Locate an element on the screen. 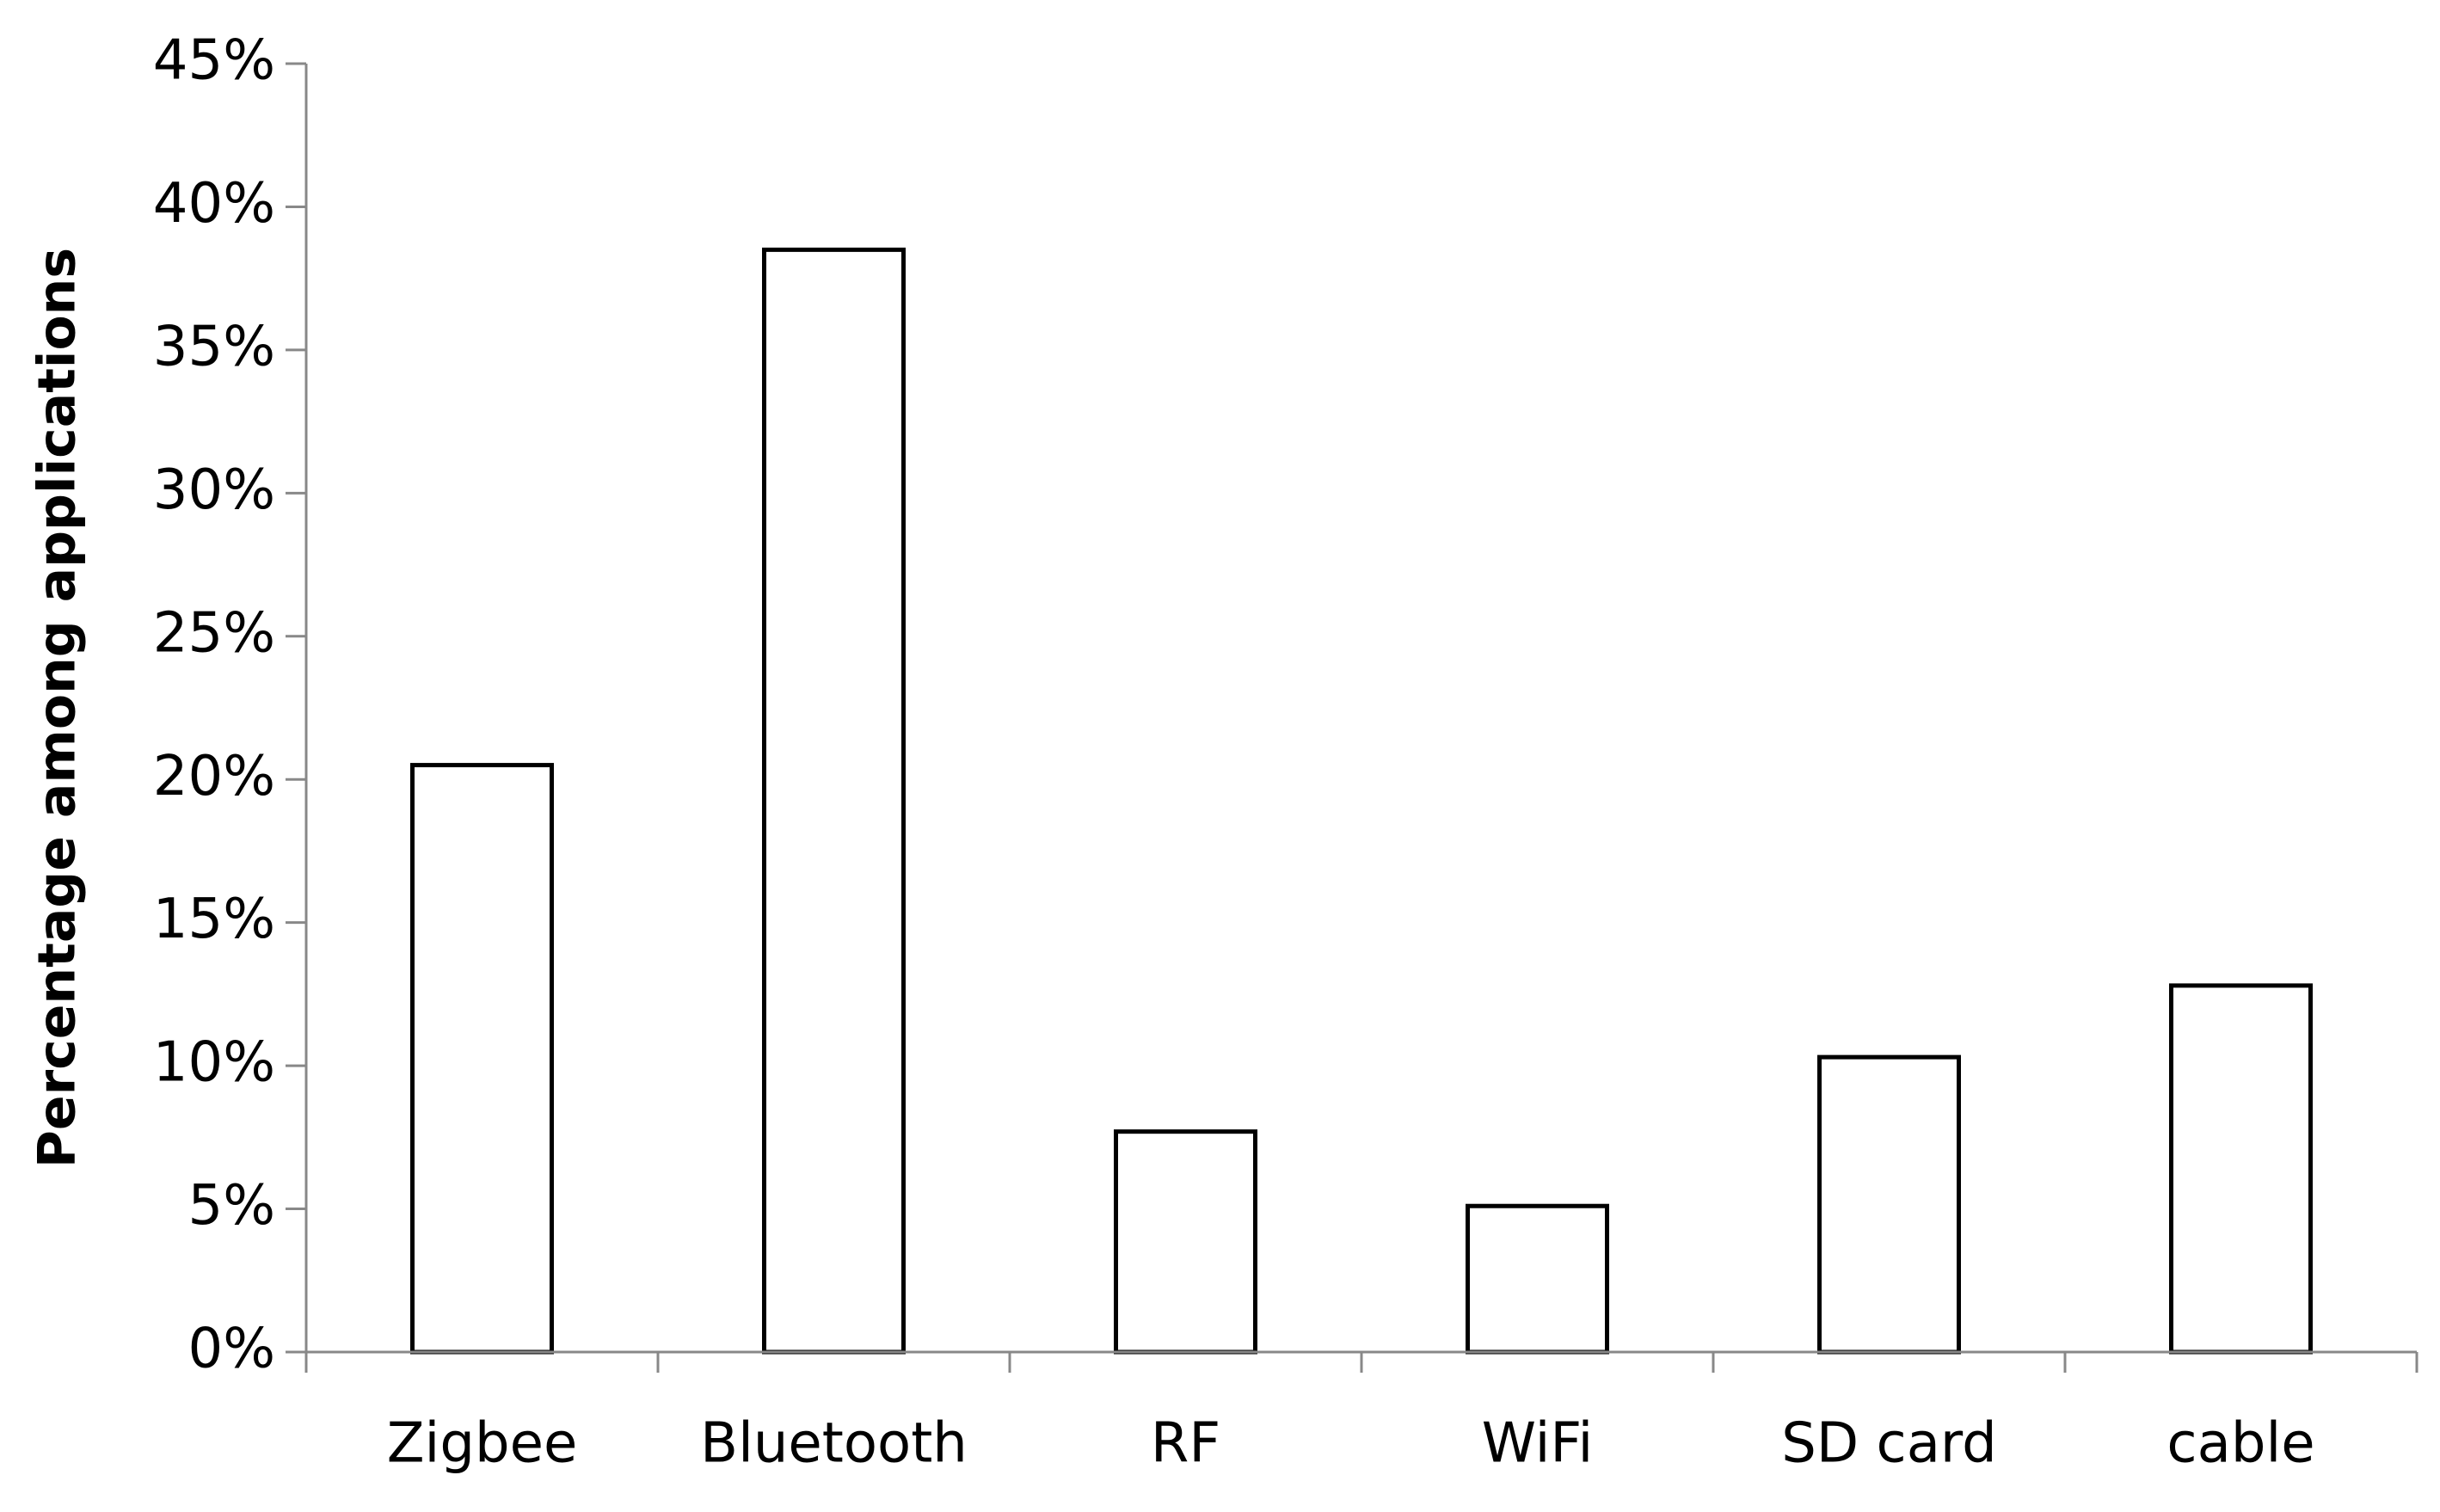  x-tick-label: Zigbee is located at coordinates (482, 1444).